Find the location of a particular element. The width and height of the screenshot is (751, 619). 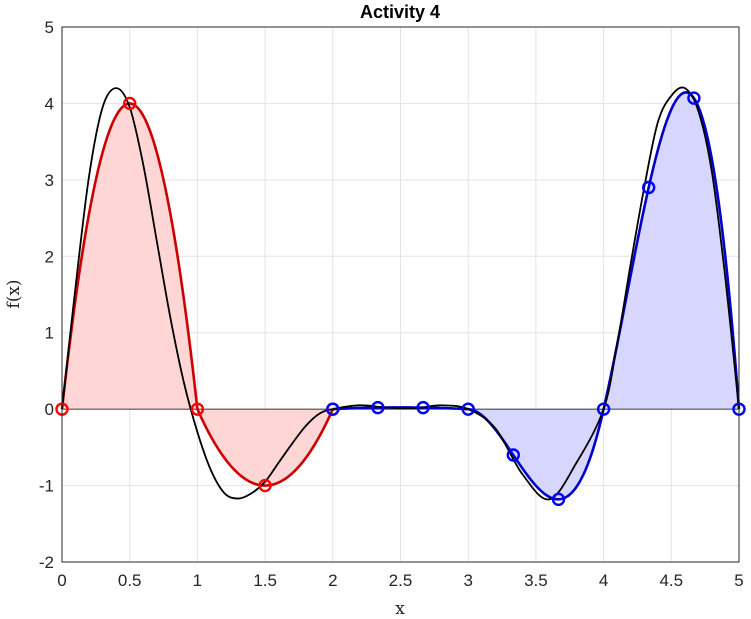

x-tick-label: 1.5 is located at coordinates (265, 580).